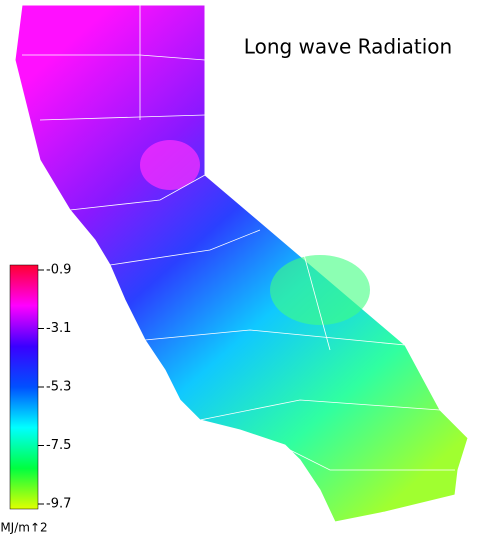 This screenshot has width=500, height=554. What do you see at coordinates (320, 290) in the screenshot?
I see `green-zone` at bounding box center [320, 290].